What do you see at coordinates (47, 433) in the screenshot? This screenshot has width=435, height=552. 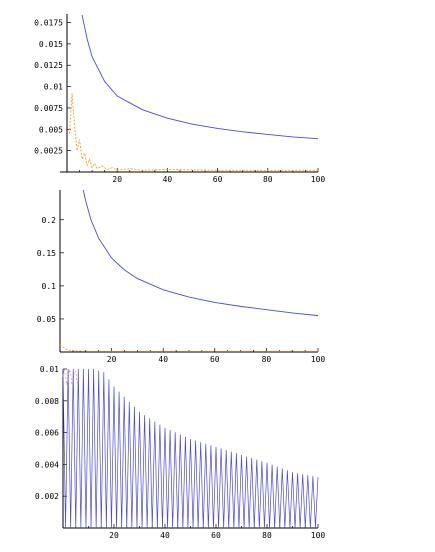 I see `y-tick-label: 0.006` at bounding box center [47, 433].